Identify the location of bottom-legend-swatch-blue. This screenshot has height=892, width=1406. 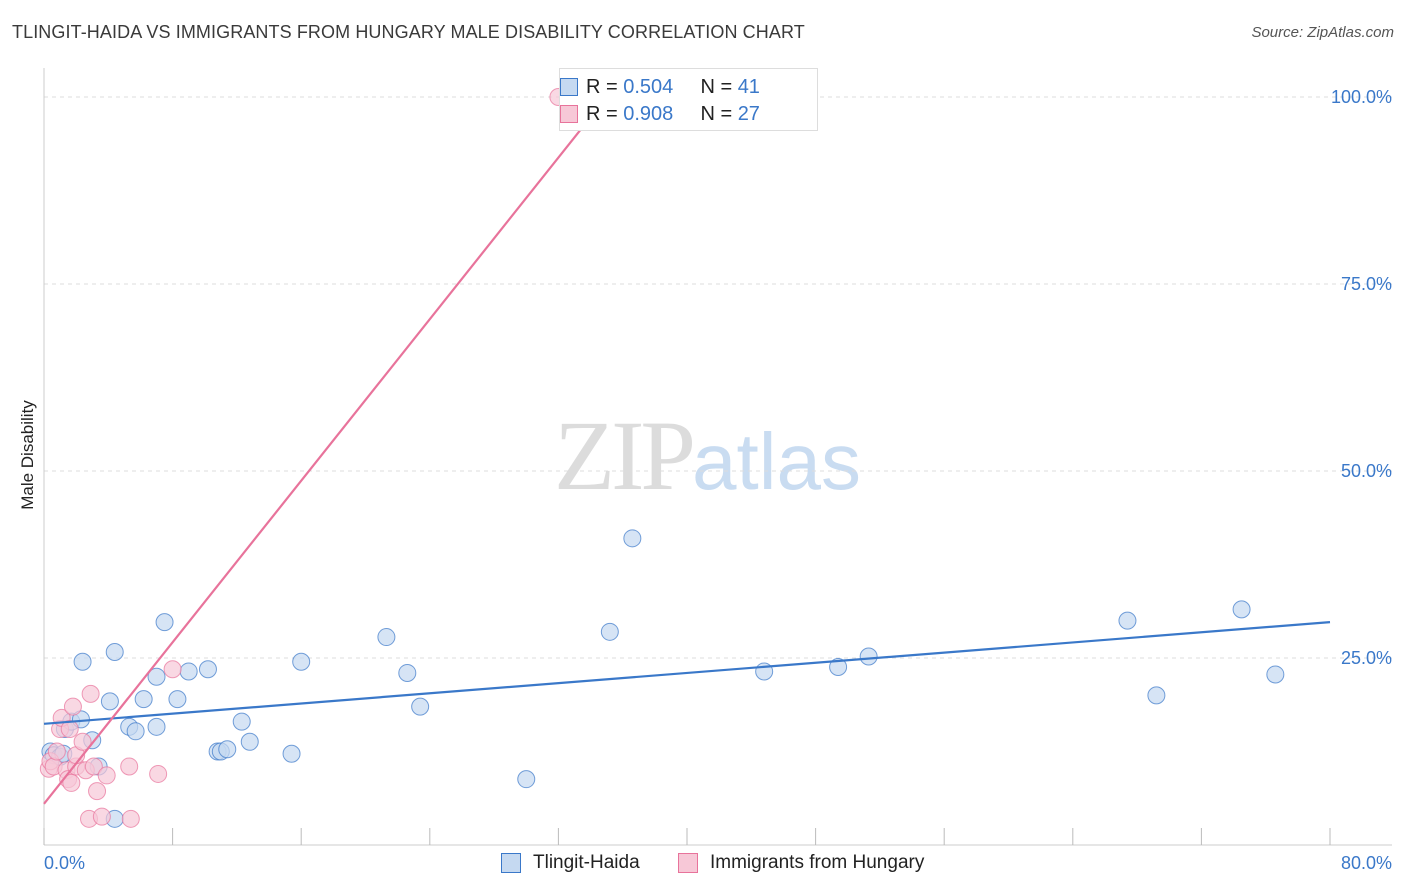
(511, 863).